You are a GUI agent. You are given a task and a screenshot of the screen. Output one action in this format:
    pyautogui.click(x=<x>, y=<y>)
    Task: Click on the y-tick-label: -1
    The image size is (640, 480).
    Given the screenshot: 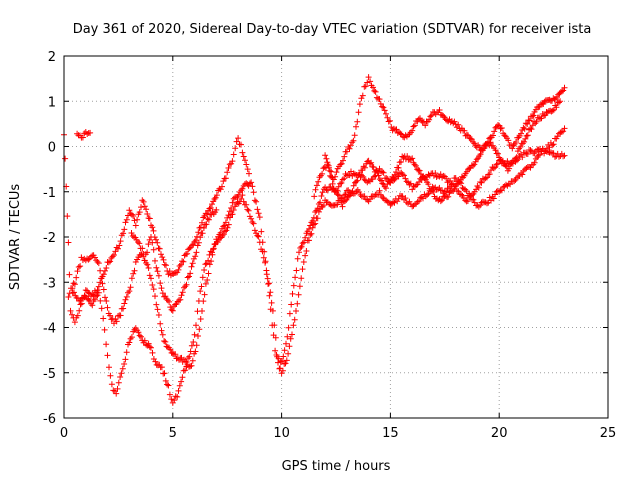 What is the action you would take?
    pyautogui.click(x=49, y=193)
    